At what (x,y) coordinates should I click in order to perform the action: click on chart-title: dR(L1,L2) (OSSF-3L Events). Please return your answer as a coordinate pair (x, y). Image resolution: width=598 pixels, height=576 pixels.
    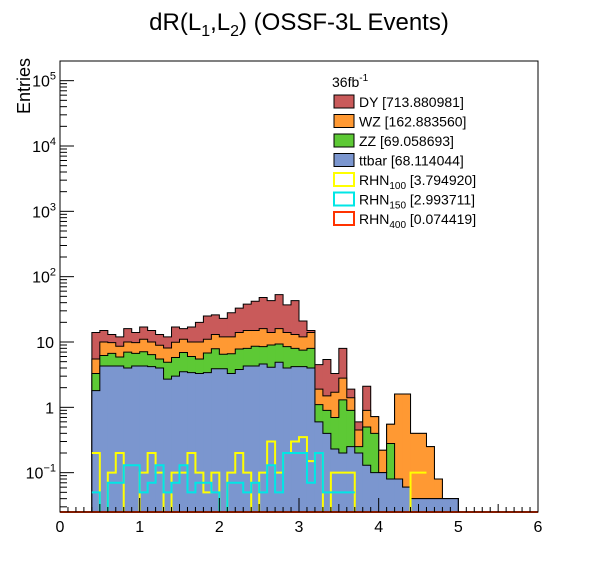
    Looking at the image, I should click on (299, 24).